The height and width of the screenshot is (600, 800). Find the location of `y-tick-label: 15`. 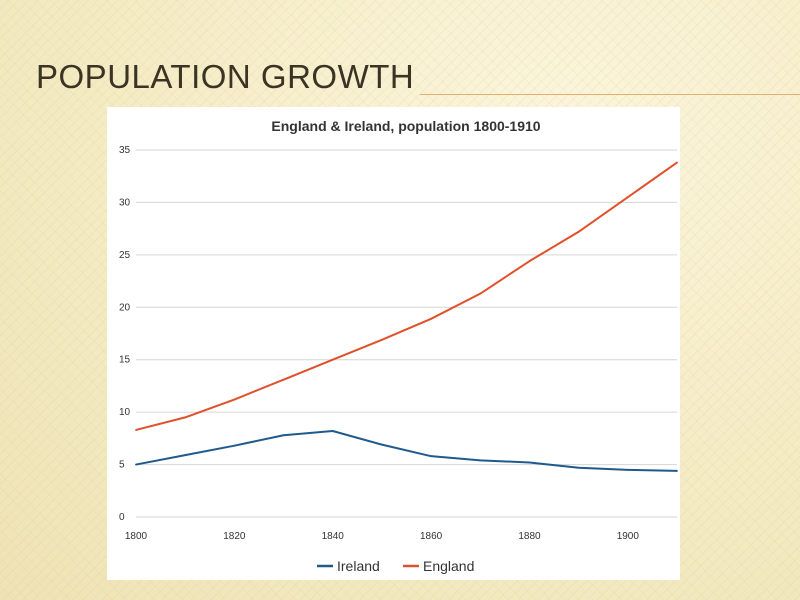

y-tick-label: 15 is located at coordinates (125, 360).